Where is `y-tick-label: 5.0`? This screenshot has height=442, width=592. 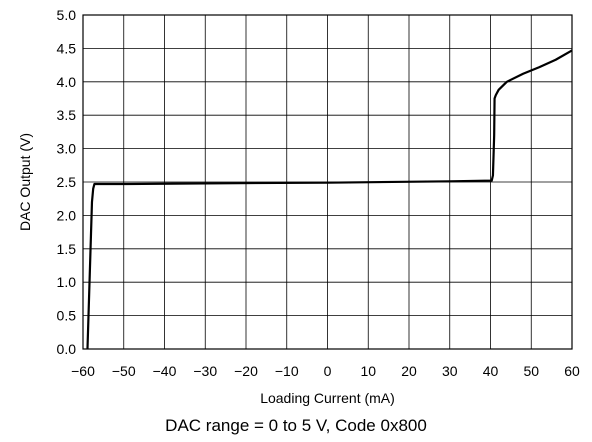
y-tick-label: 5.0 is located at coordinates (67, 15).